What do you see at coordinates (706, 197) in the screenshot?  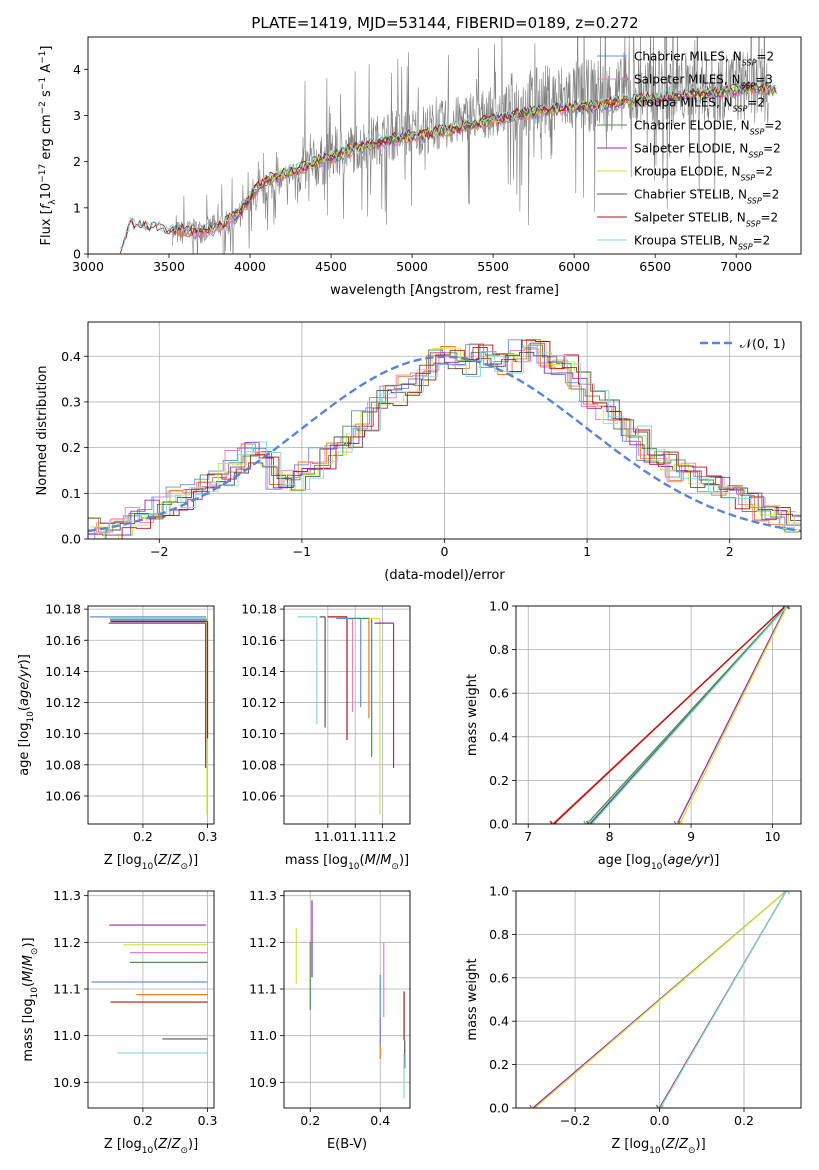 I see `legend-entry-chabrier-stelib: Chabrier STELIB, NSSP=2` at bounding box center [706, 197].